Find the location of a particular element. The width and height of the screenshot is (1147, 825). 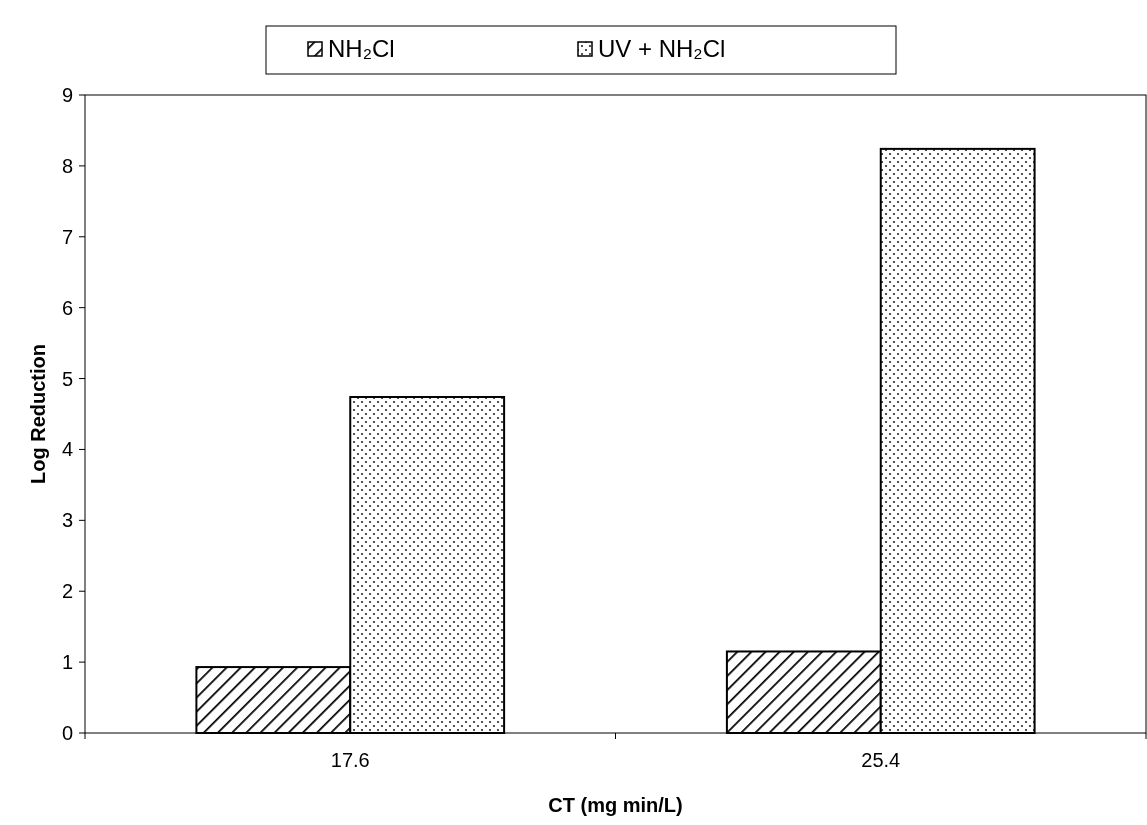

y-tick-label: 5 is located at coordinates (67, 378).